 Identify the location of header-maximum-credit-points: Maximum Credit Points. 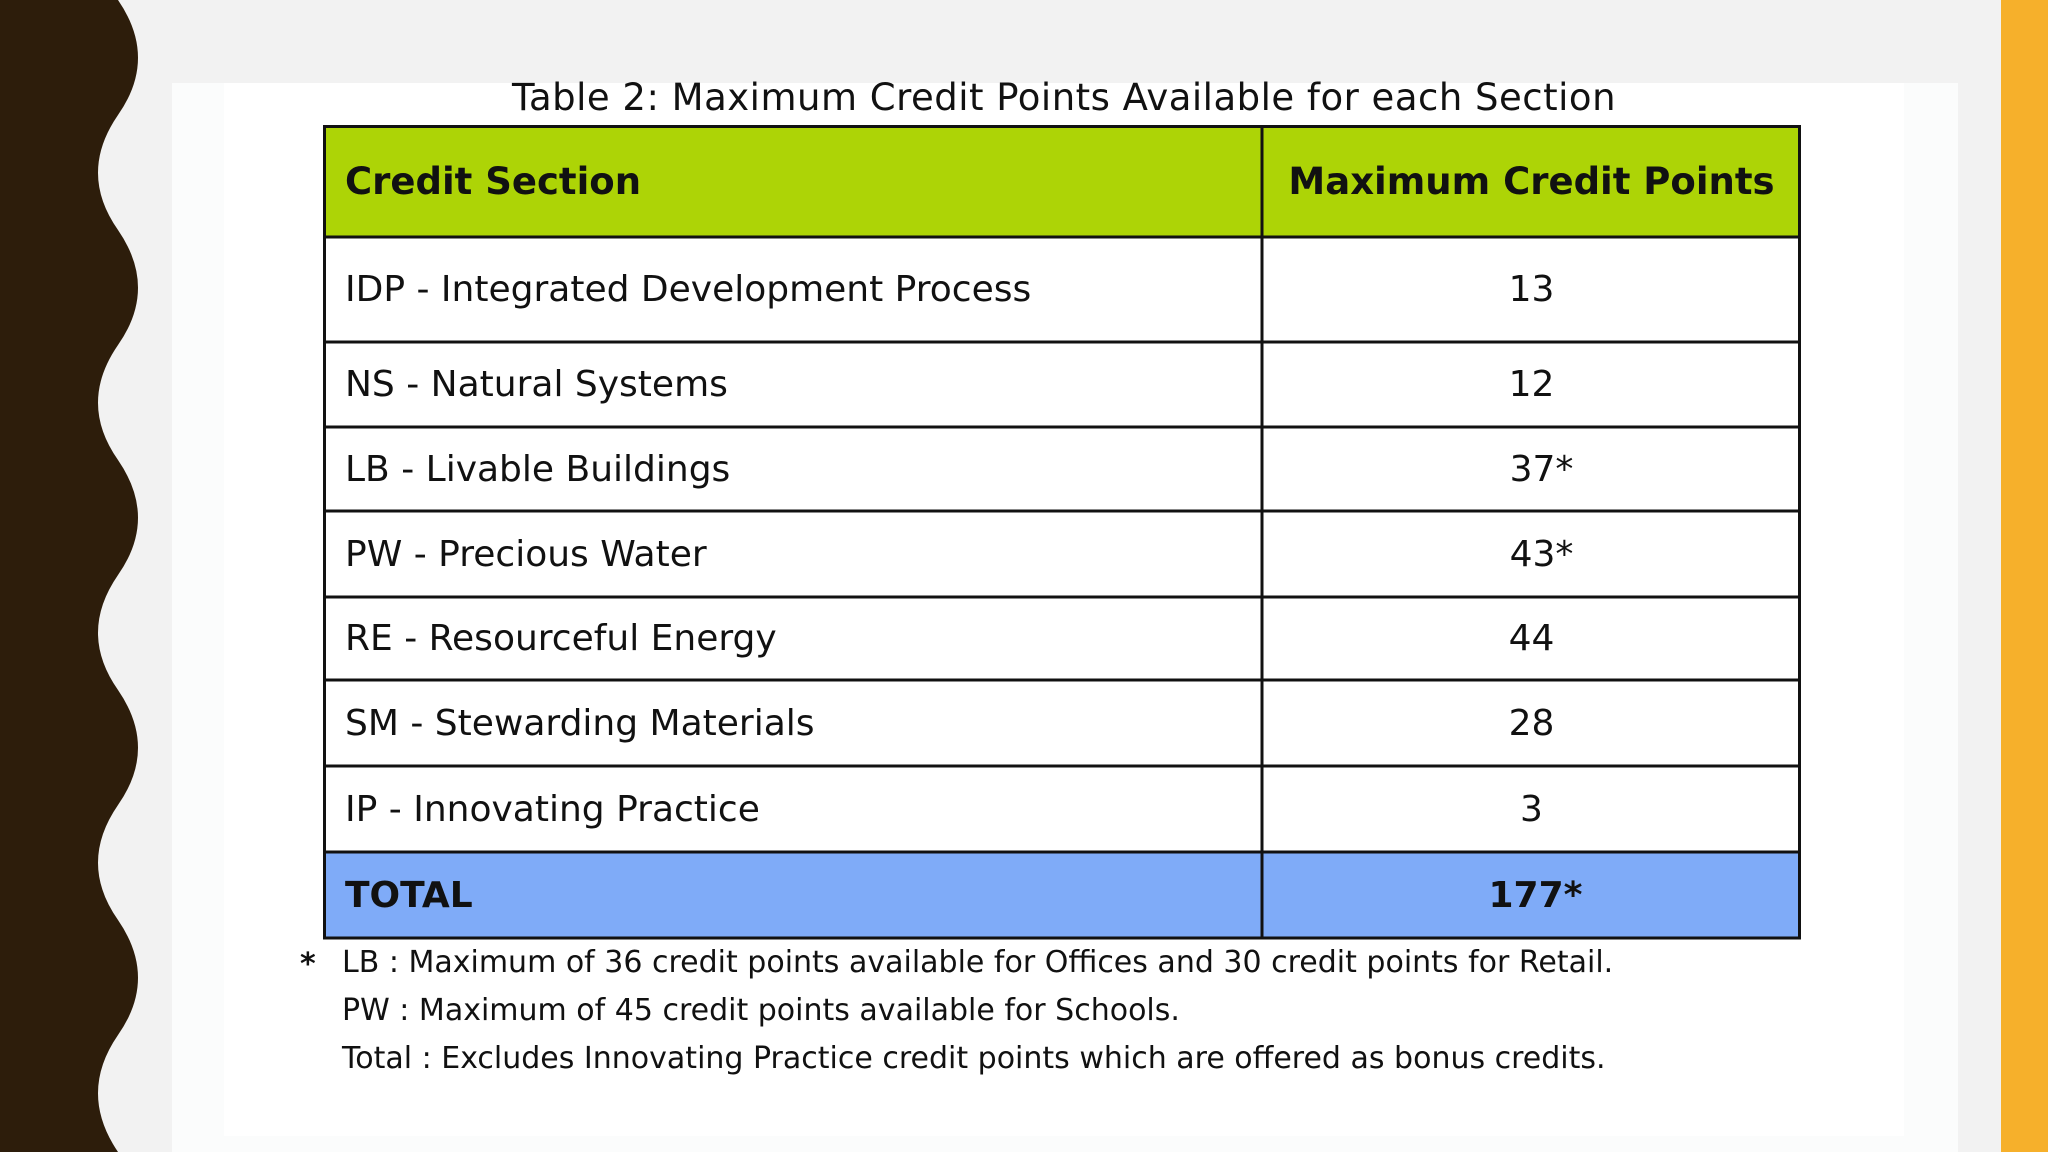
(1531, 181).